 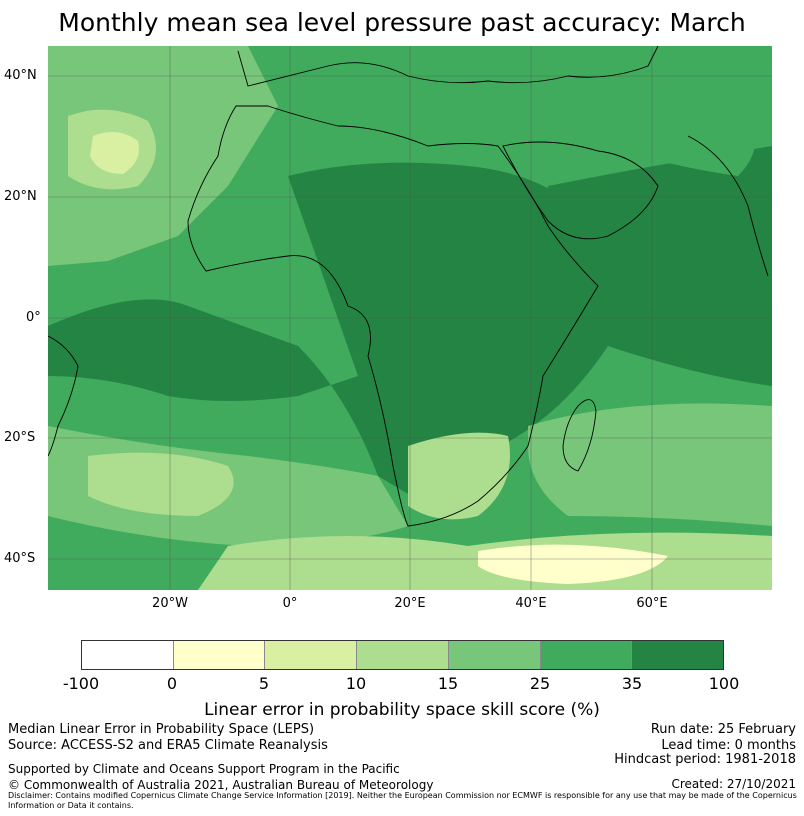 What do you see at coordinates (632, 683) in the screenshot?
I see `colorbar-tick: 35` at bounding box center [632, 683].